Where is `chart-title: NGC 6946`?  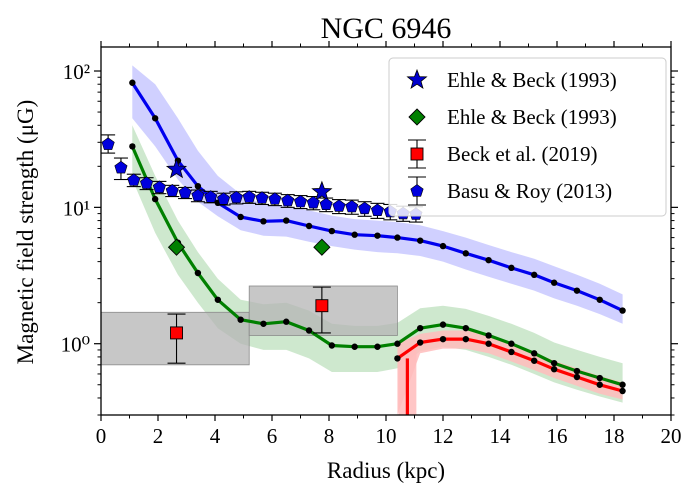 chart-title: NGC 6946 is located at coordinates (386, 28).